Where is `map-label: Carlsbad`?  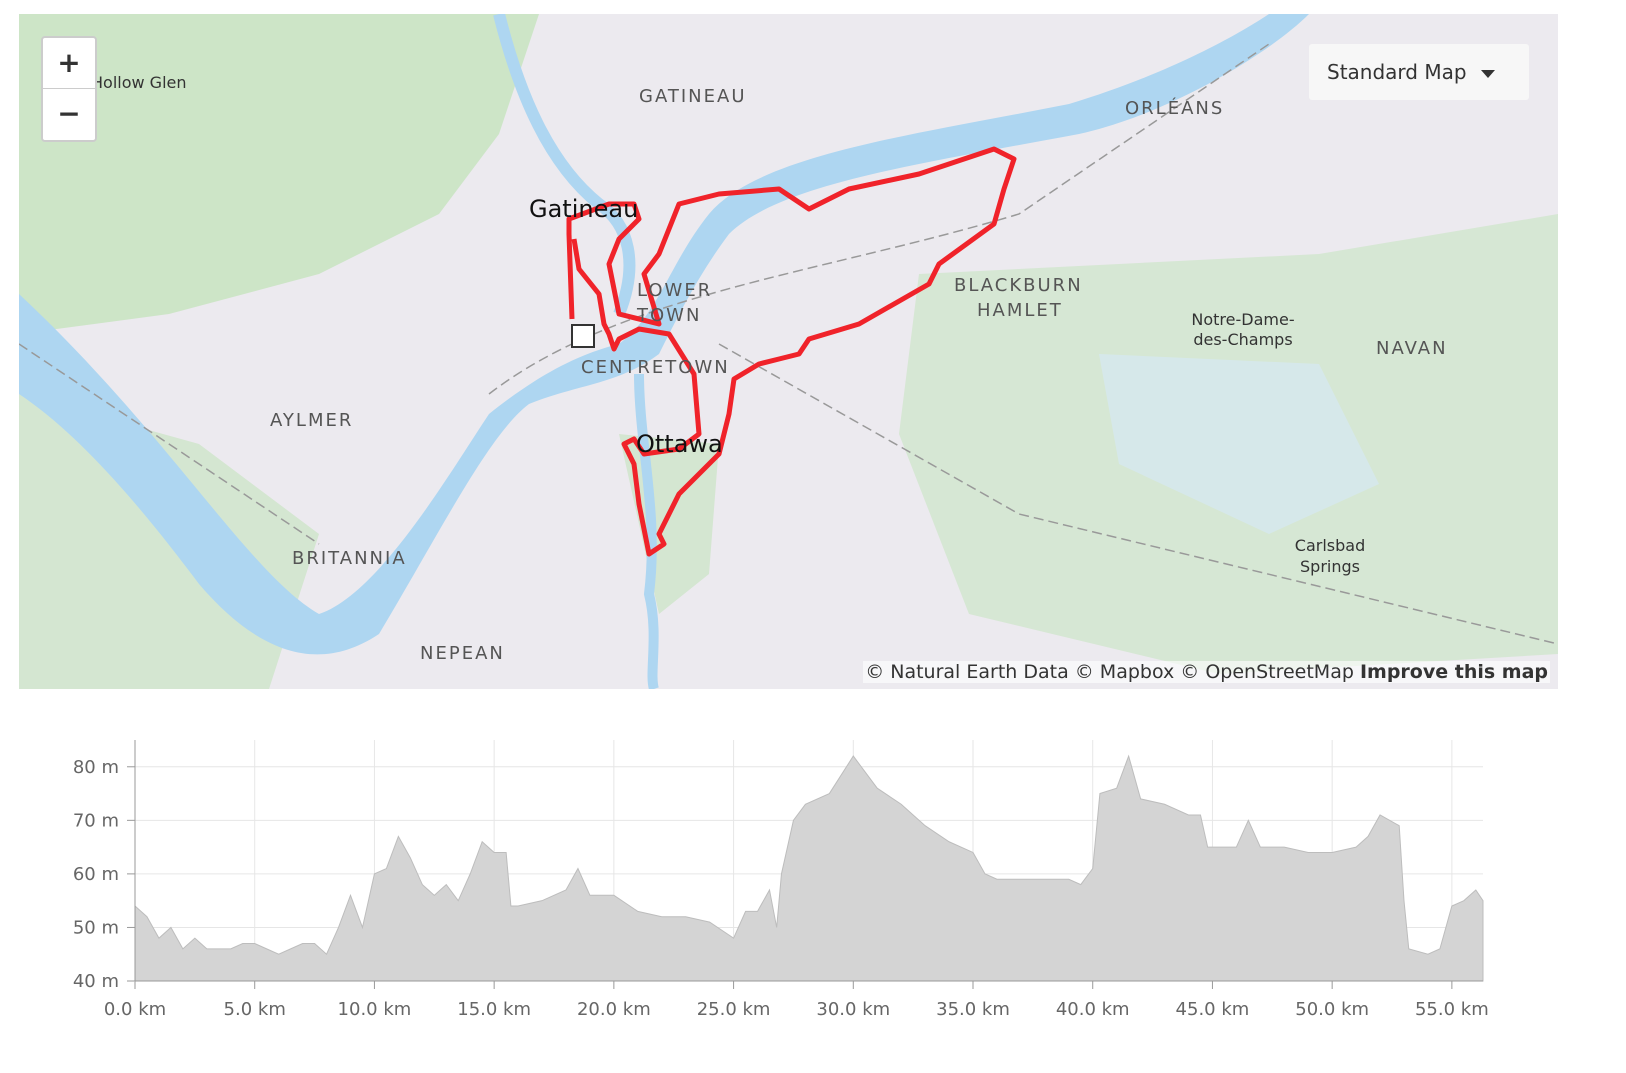
map-label: Carlsbad is located at coordinates (1330, 545).